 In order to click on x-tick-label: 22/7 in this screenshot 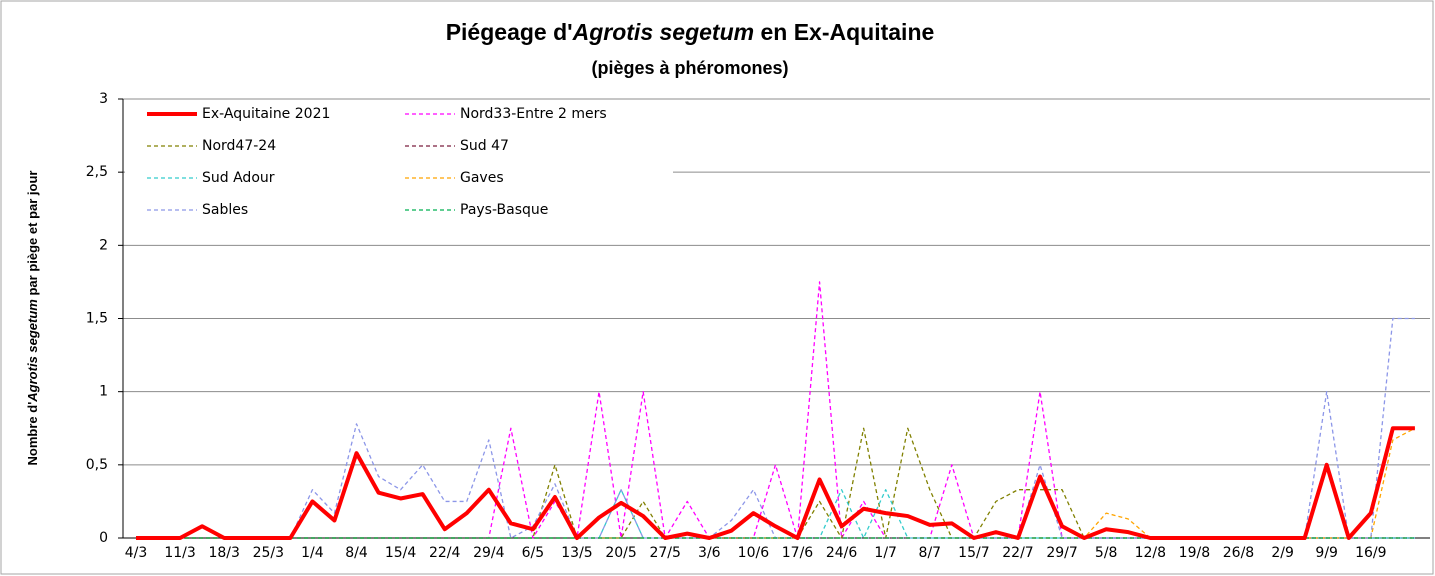, I will do `click(1017, 553)`.